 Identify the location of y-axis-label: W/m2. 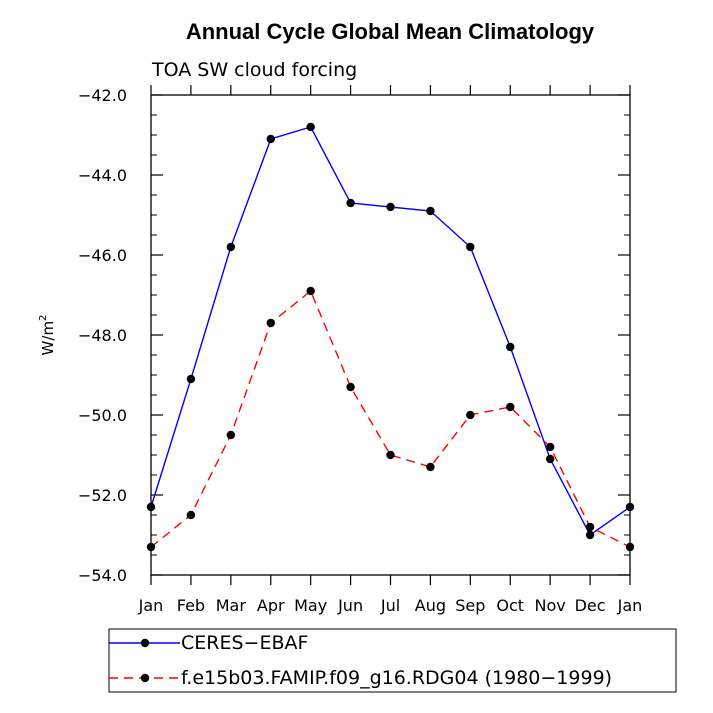
(47, 335).